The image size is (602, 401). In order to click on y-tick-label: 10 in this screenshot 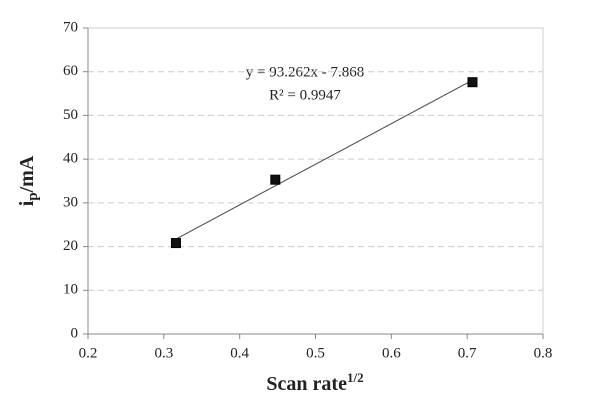, I will do `click(70, 290)`.